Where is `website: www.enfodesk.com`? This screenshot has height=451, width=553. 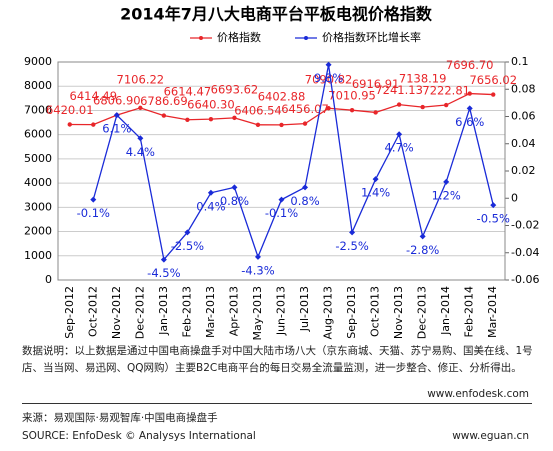
website: www.enfodesk.com is located at coordinates (478, 394).